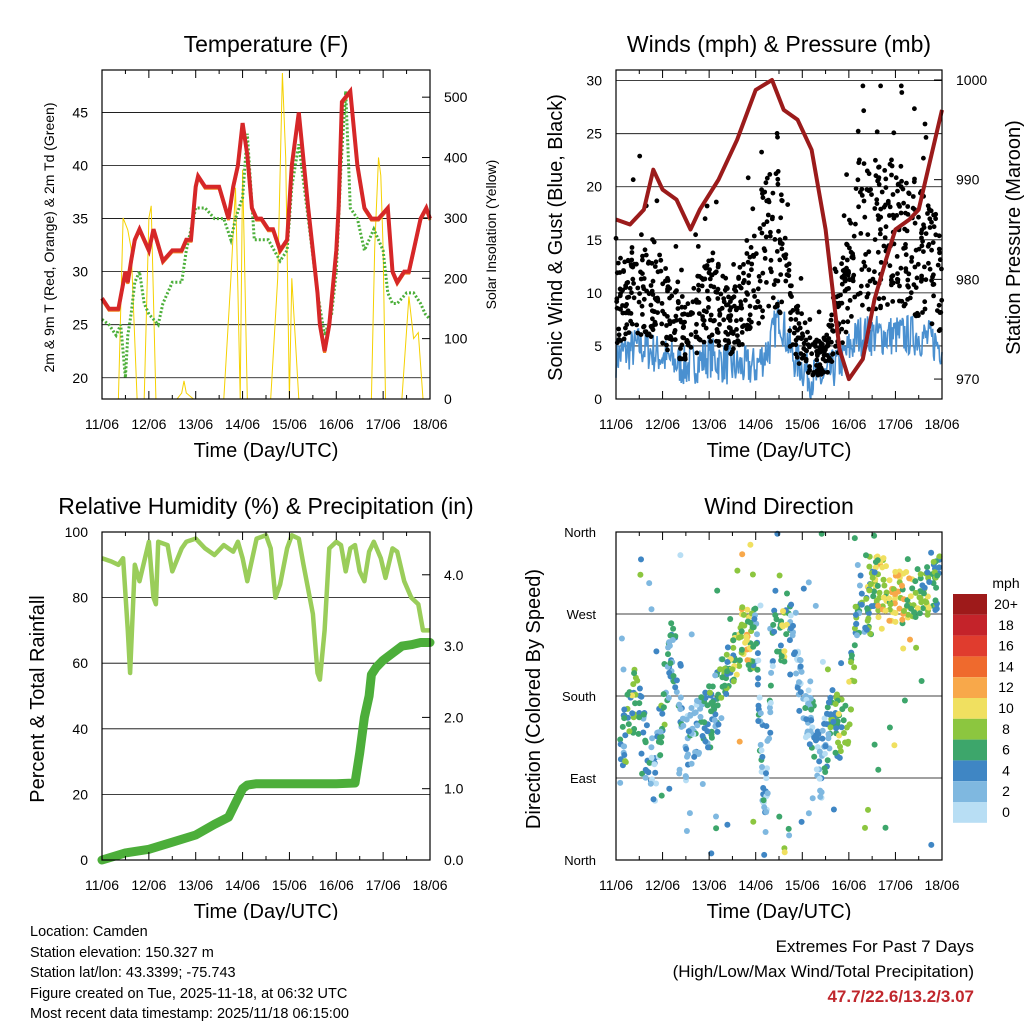 This screenshot has height=1025, width=1024. What do you see at coordinates (582, 614) in the screenshot?
I see `y-tick-label: West` at bounding box center [582, 614].